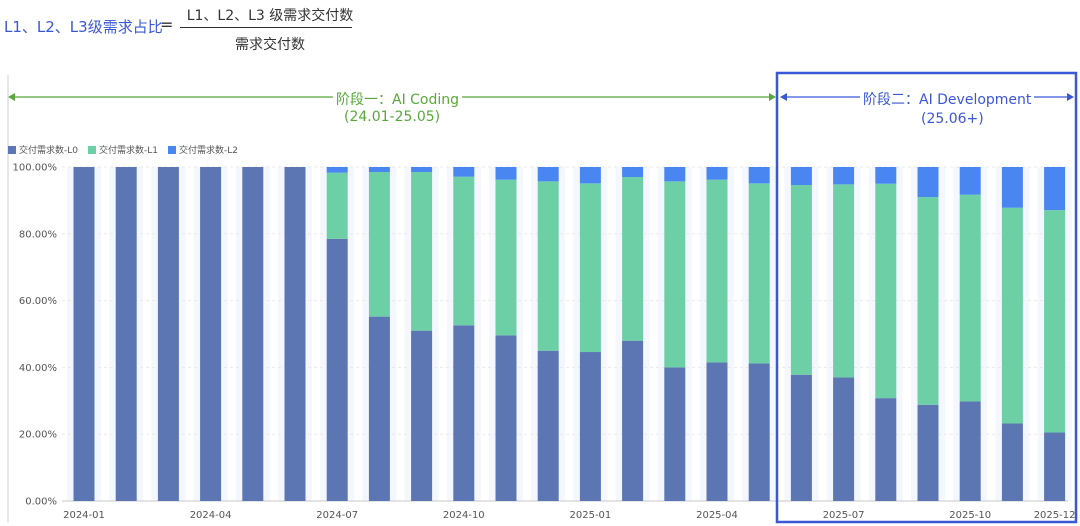  I want to click on formula-equals: =, so click(167, 24).